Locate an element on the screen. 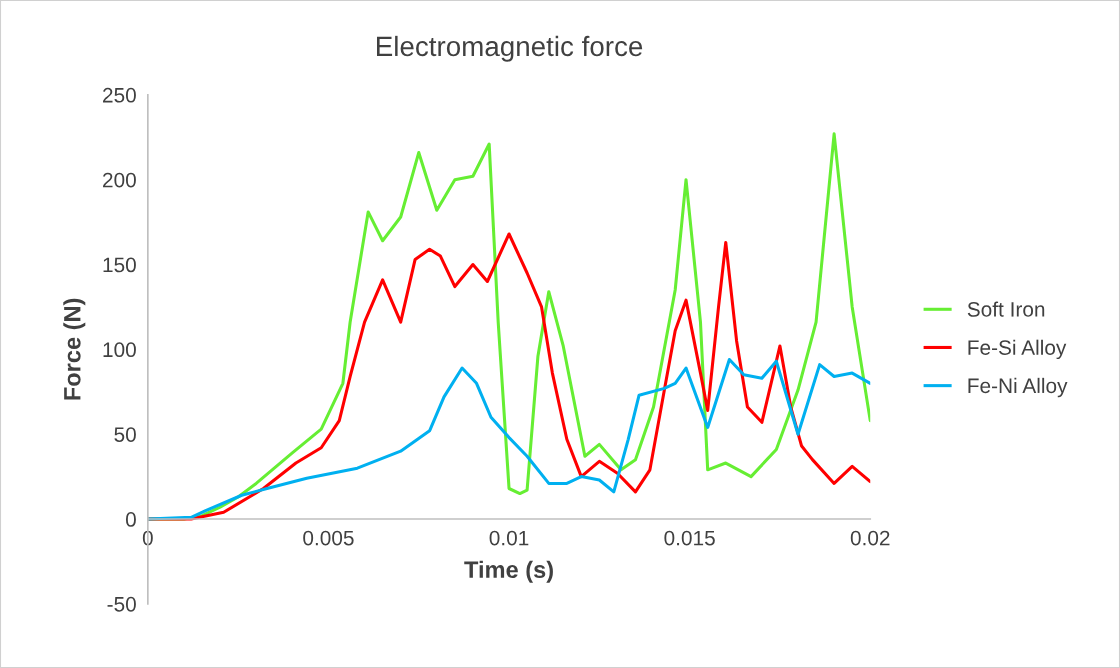 This screenshot has width=1120, height=668. y-tick-label: -50 is located at coordinates (121, 604).